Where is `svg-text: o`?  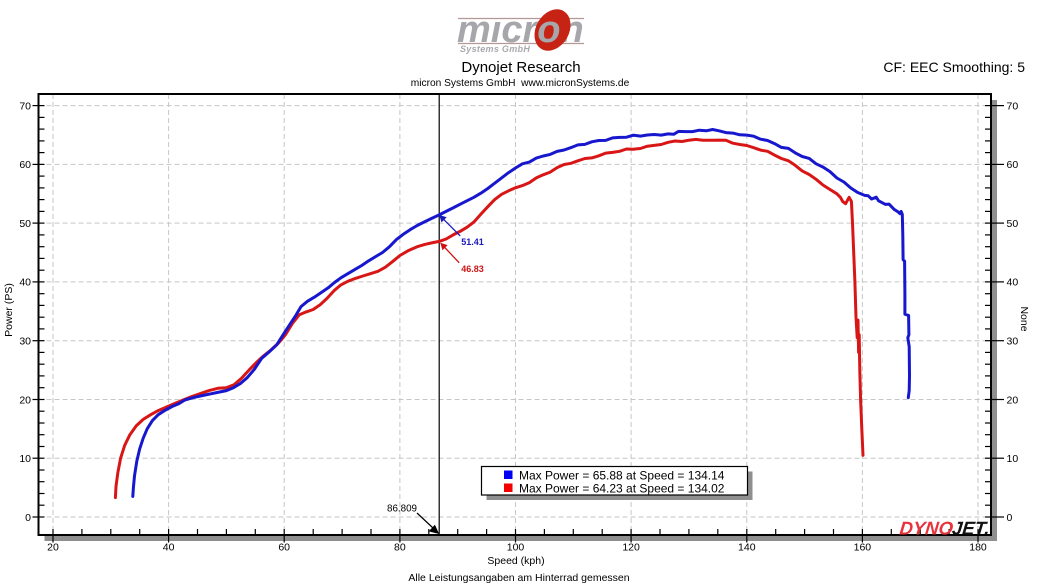
svg-text: o is located at coordinates (548, 30).